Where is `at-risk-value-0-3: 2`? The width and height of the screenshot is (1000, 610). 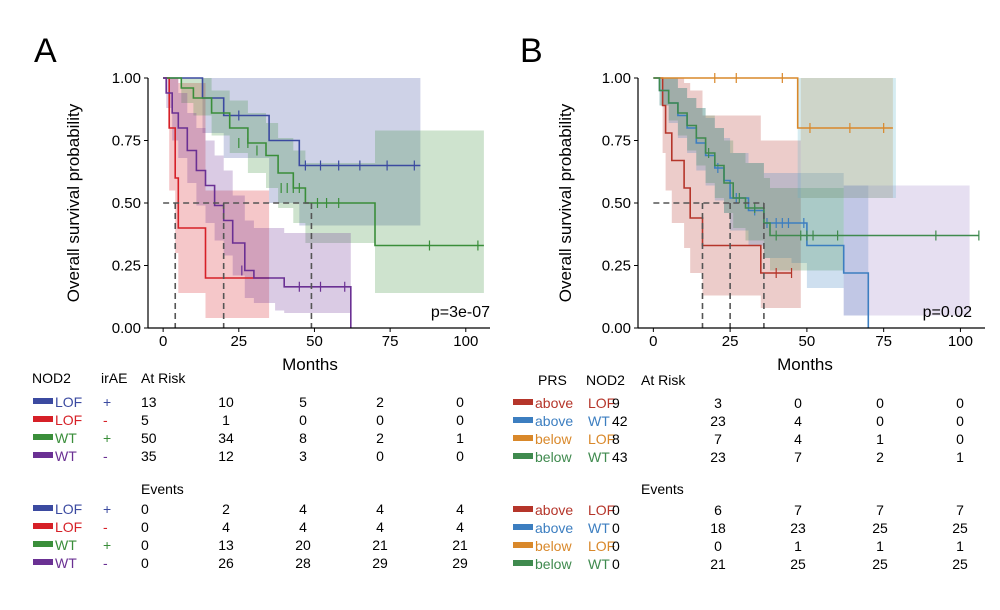
at-risk-value-0-3: 2 is located at coordinates (380, 402).